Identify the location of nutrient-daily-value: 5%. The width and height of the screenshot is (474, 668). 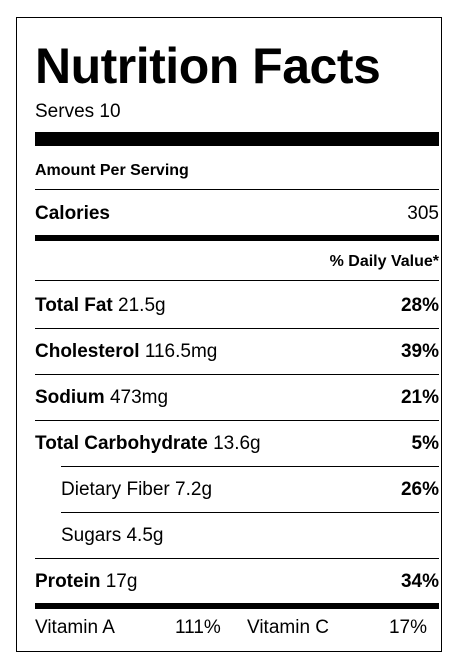
(425, 443).